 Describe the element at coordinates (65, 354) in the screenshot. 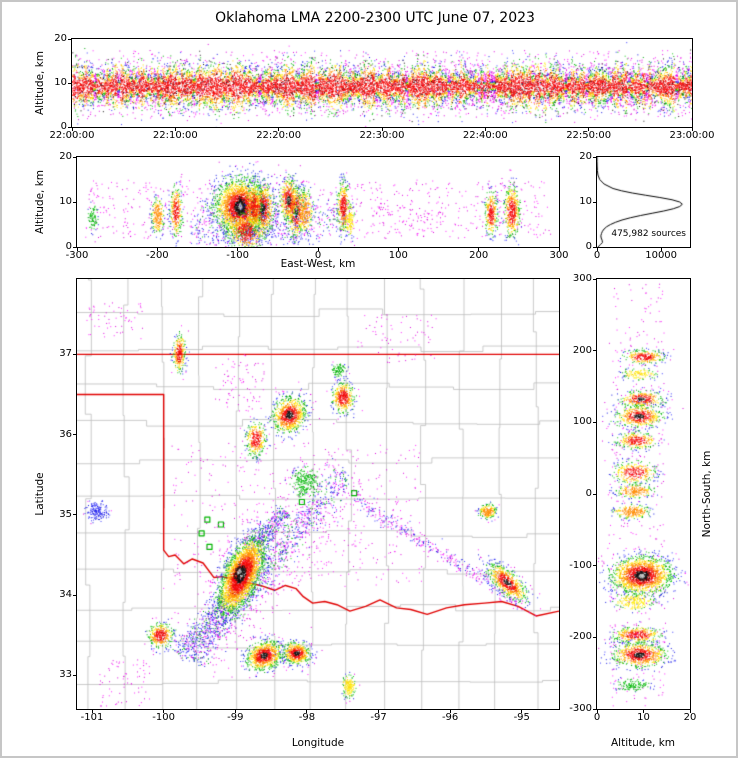

I see `y-tick-label: 37` at that location.